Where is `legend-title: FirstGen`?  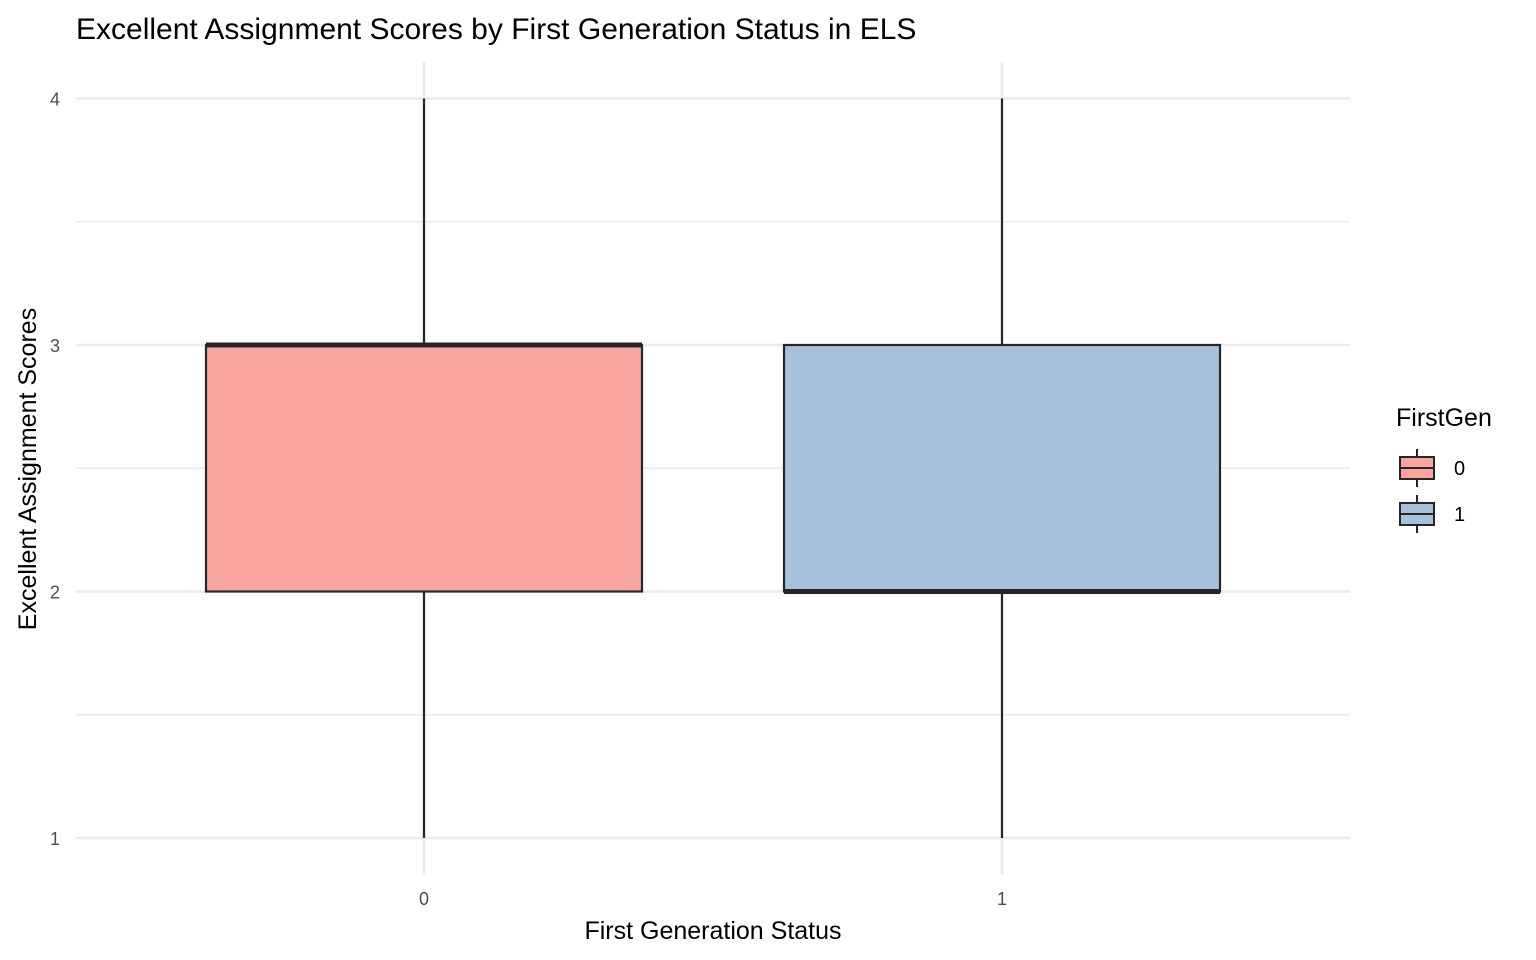
legend-title: FirstGen is located at coordinates (1444, 418).